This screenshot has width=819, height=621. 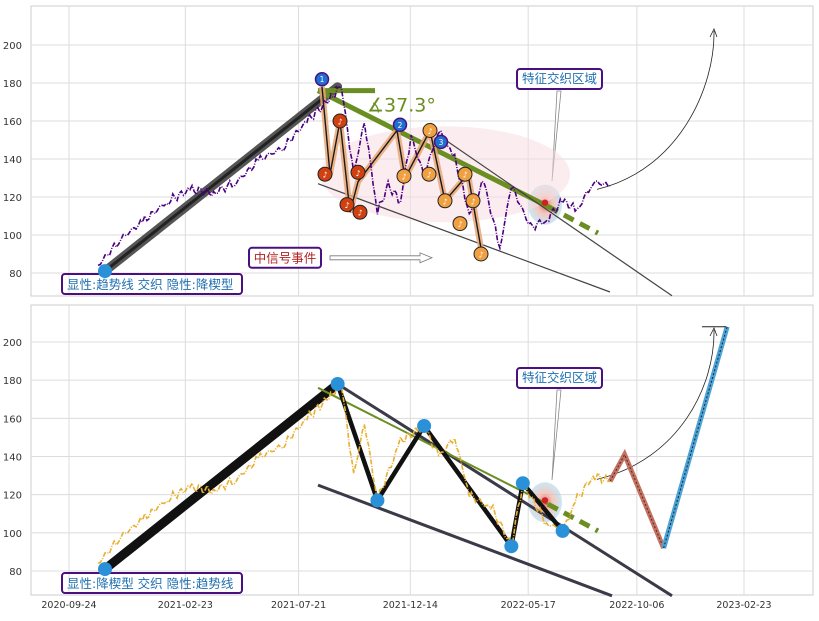 What do you see at coordinates (573, 518) in the screenshot?
I see `green-trend-projection` at bounding box center [573, 518].